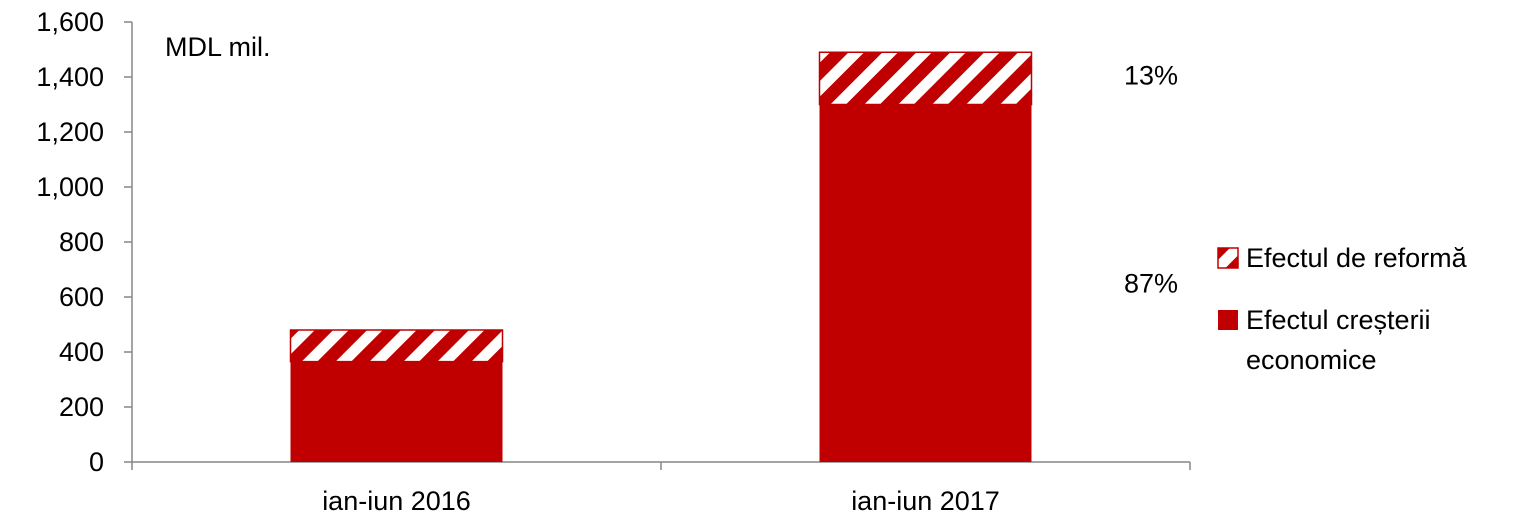 Image resolution: width=1535 pixels, height=524 pixels. I want to click on percent-label: 13%, so click(1151, 75).